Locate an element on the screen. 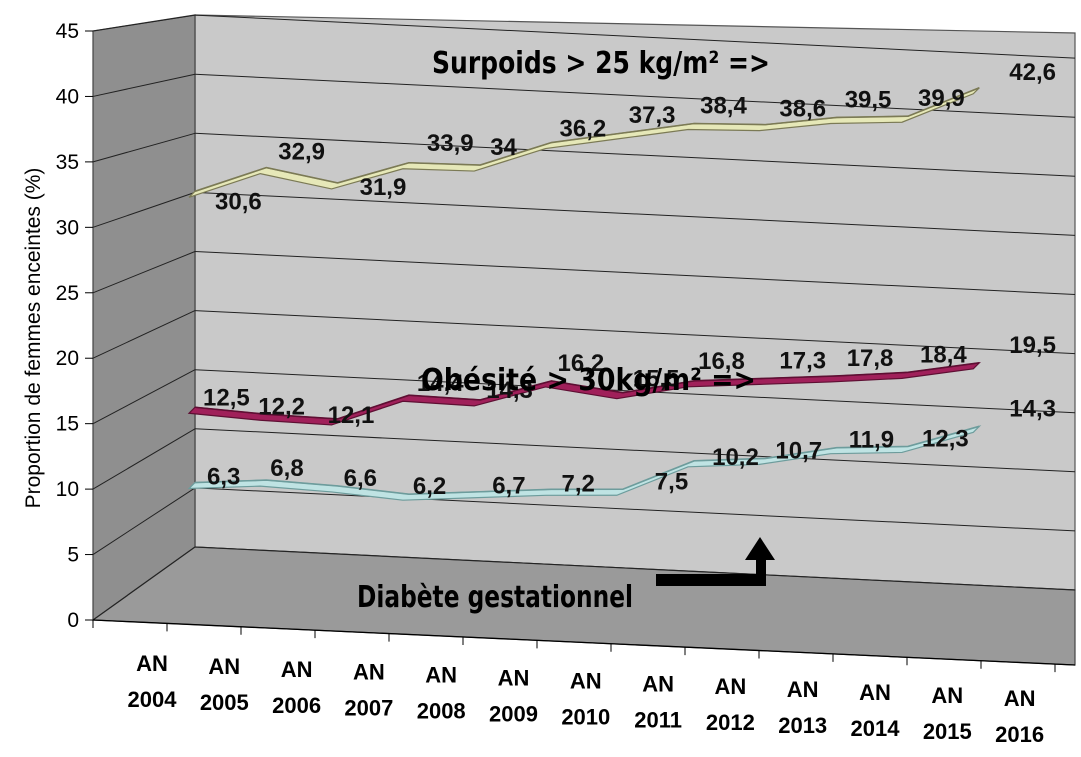 This screenshot has width=1081, height=757. data-label: 12,1 is located at coordinates (351, 415).